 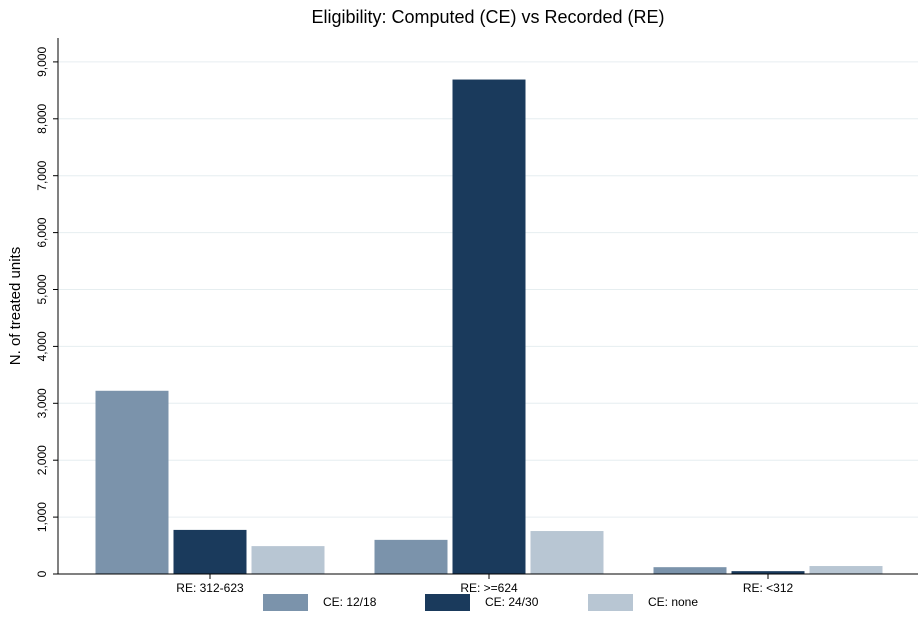 I want to click on legend-label: CE: 12/18, so click(x=350, y=602).